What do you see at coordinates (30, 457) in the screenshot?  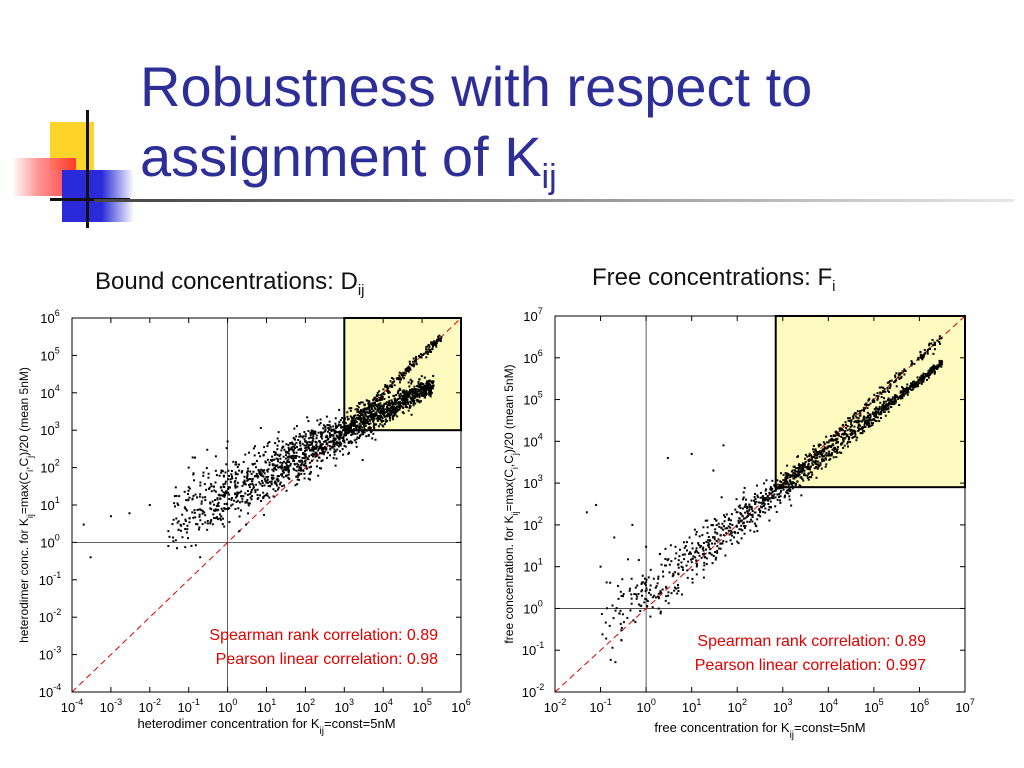 I see `y-axis-label-sub3: j` at bounding box center [30, 457].